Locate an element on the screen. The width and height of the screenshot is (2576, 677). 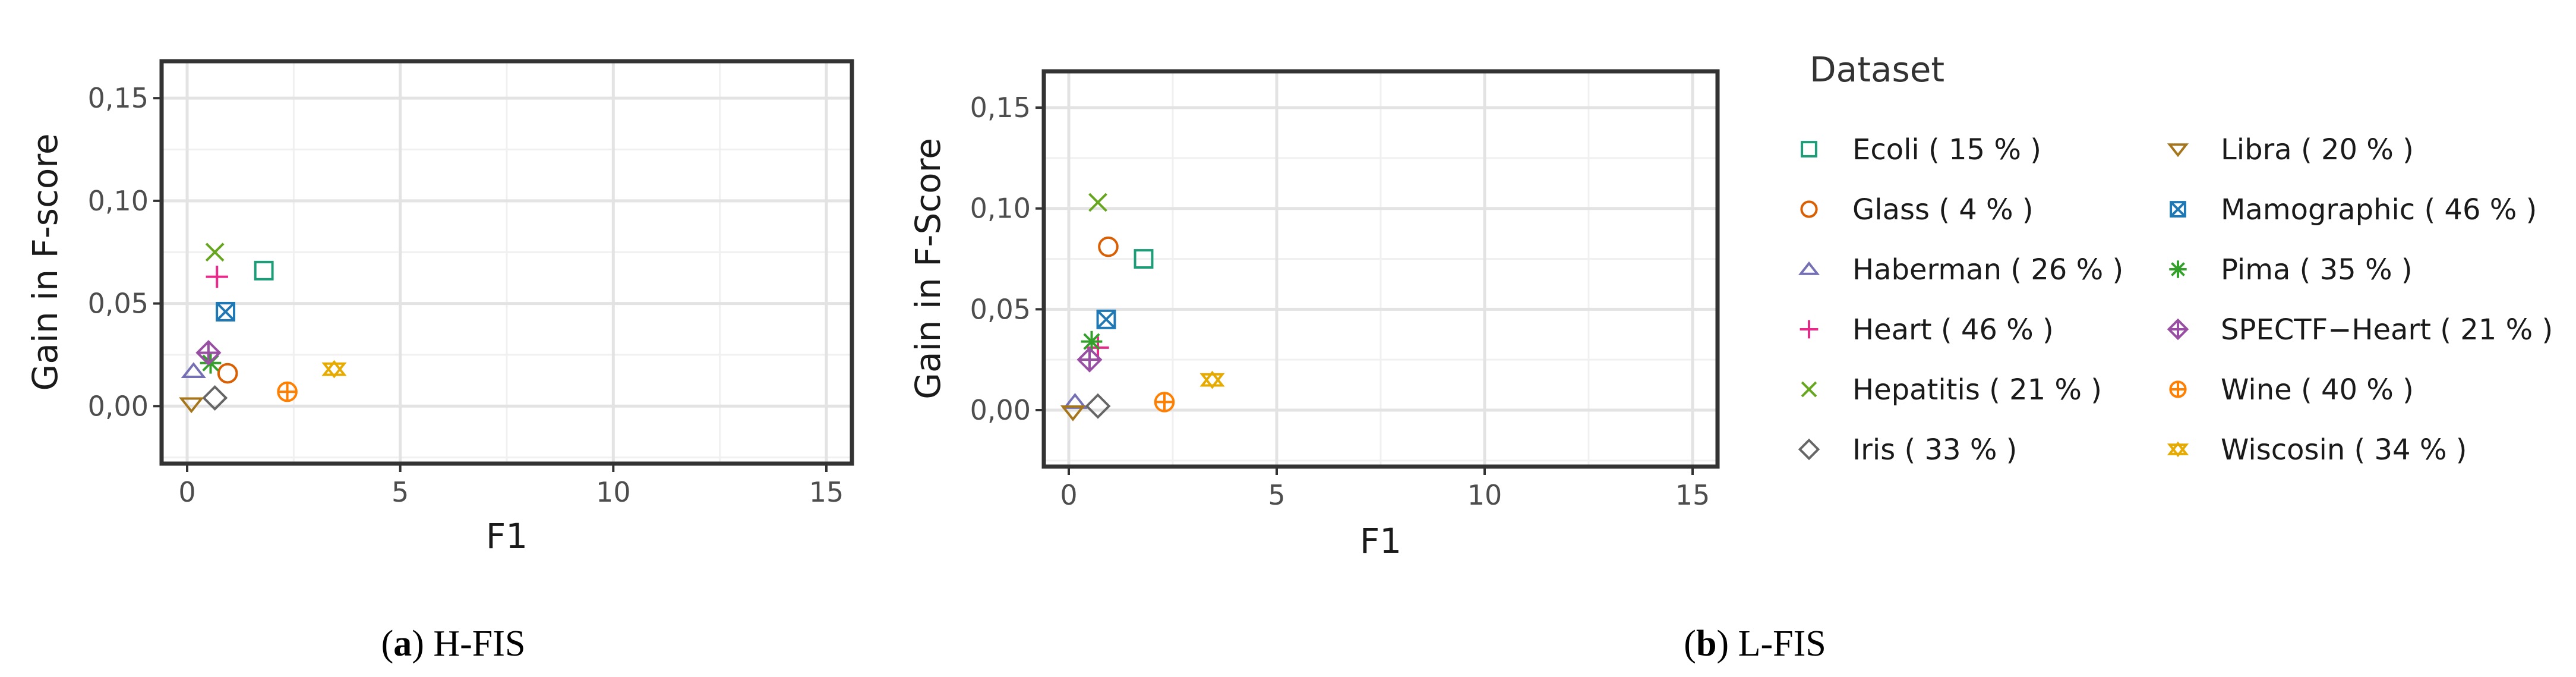
panel-a-point-glass is located at coordinates (227, 374).